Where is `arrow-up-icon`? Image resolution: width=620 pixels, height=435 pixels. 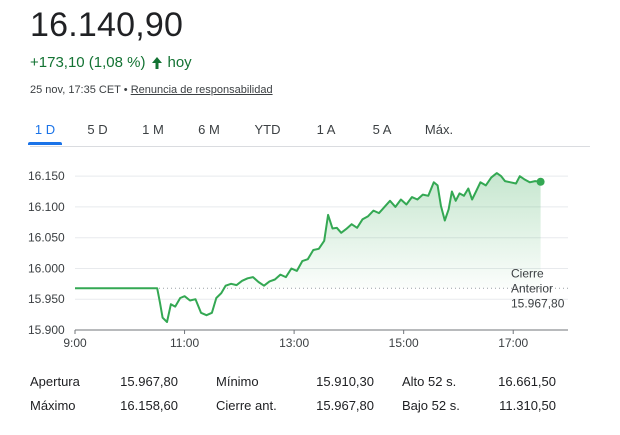 arrow-up-icon is located at coordinates (157, 63).